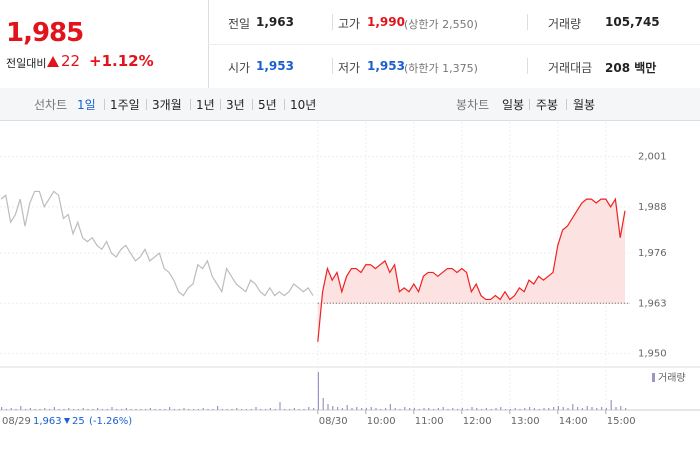  Describe the element at coordinates (235, 105) in the screenshot. I see `period-tab: 3년` at that location.